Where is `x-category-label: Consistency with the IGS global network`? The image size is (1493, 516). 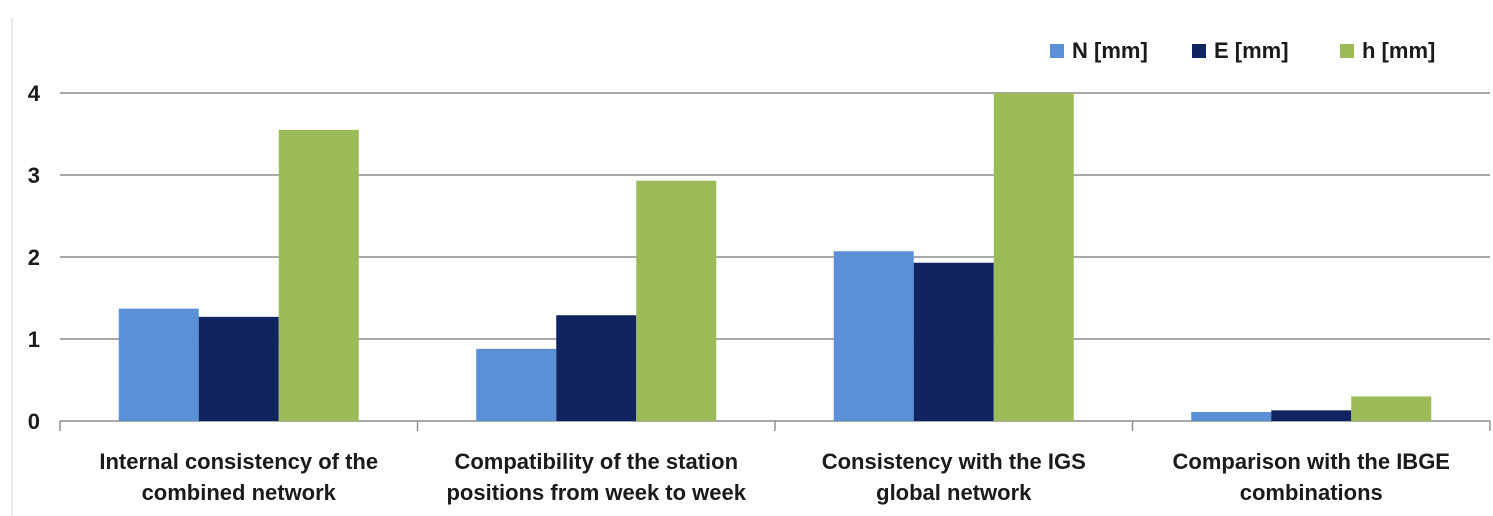
x-category-label: Consistency with the IGS global network is located at coordinates (954, 477).